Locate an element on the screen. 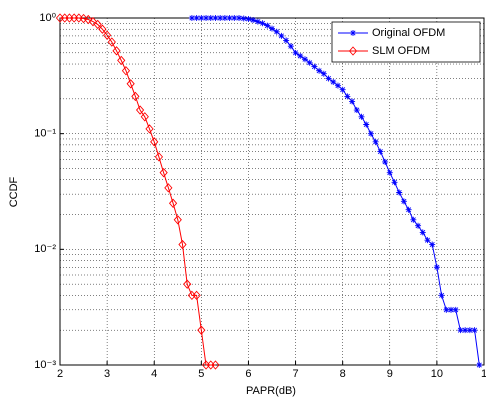 Image resolution: width=486 pixels, height=398 pixels. x-tick-label: 8 is located at coordinates (343, 374).